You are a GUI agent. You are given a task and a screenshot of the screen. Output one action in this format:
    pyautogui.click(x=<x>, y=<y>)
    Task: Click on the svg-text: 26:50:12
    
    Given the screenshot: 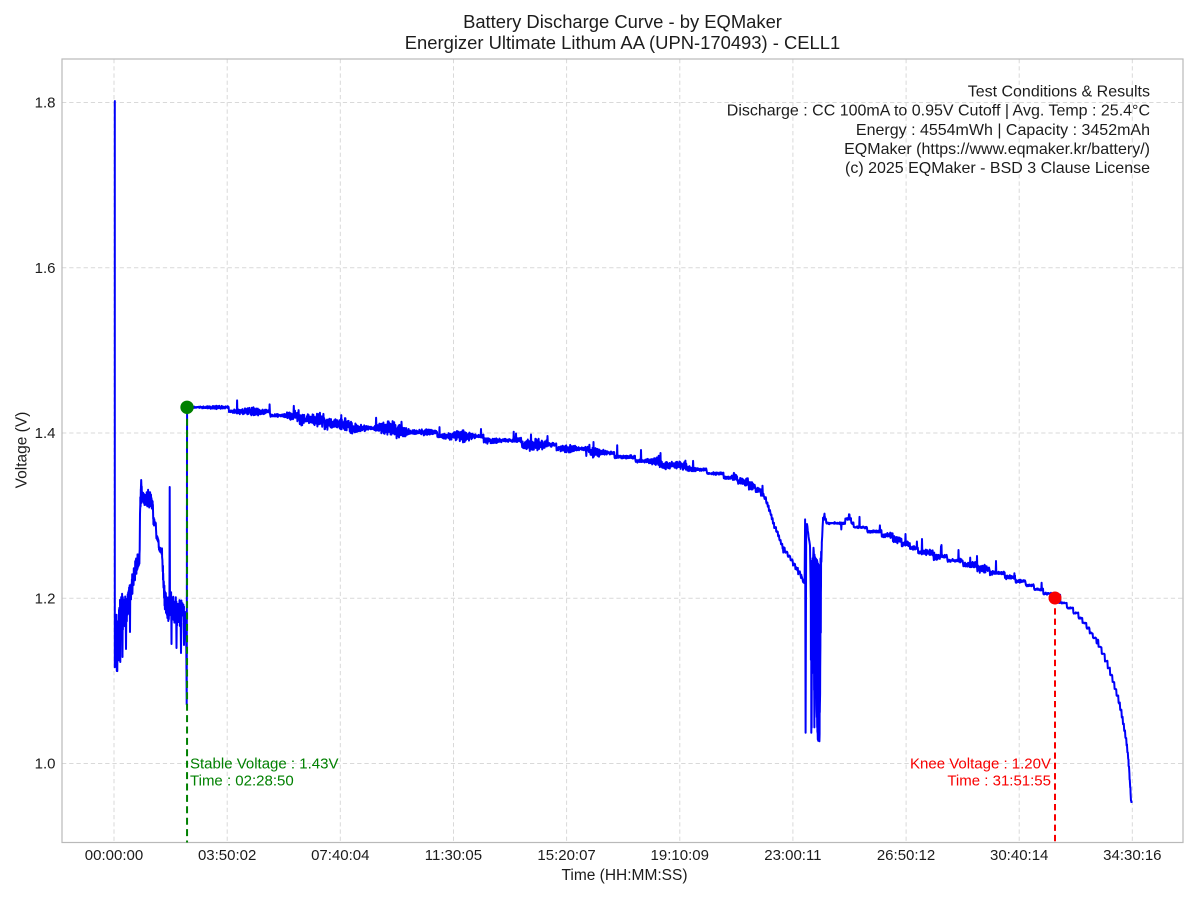 What is the action you would take?
    pyautogui.click(x=906, y=855)
    